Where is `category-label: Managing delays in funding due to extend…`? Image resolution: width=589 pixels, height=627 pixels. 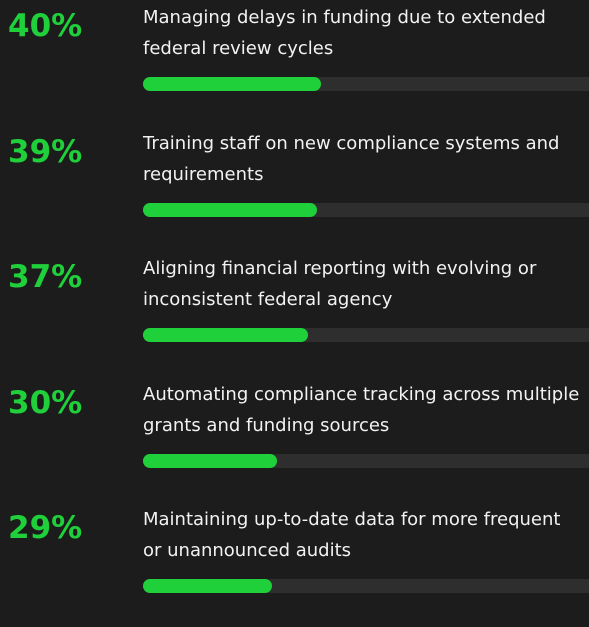
category-label: Managing delays in funding due to extend… is located at coordinates (344, 33).